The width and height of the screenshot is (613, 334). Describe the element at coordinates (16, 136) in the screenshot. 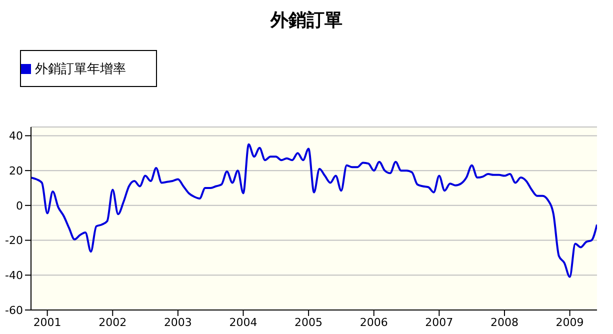

I see `y-tick-label: 40` at that location.